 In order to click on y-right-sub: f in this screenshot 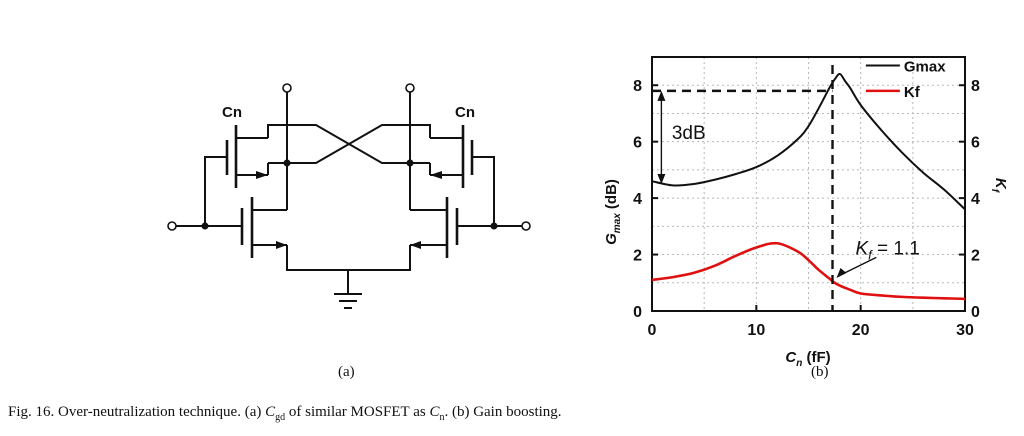, I will do `click(994, 191)`.